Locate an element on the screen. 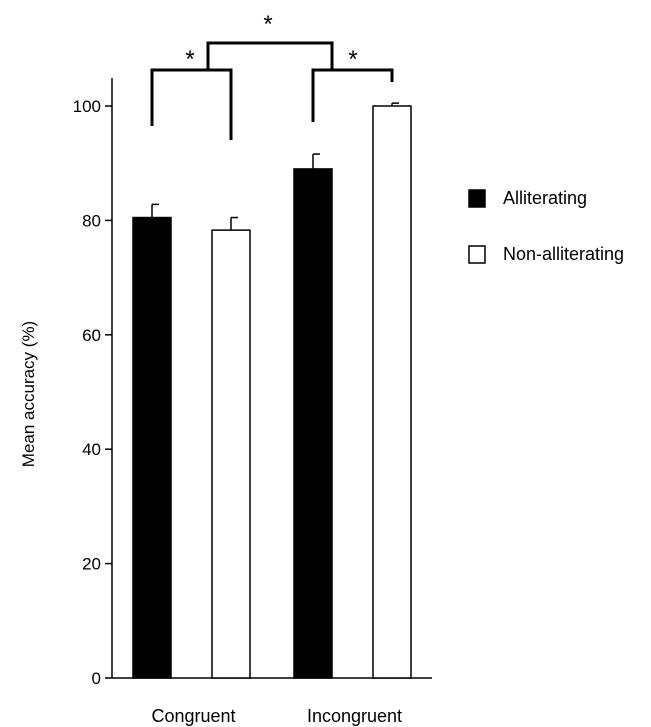  legend: Alliterating Non-alliterating is located at coordinates (546, 226).